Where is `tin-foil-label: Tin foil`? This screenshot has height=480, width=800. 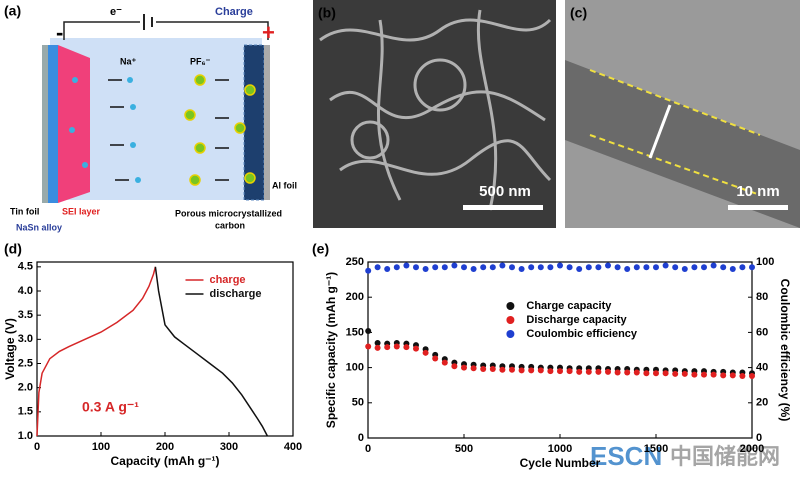 tin-foil-label: Tin foil is located at coordinates (24, 211).